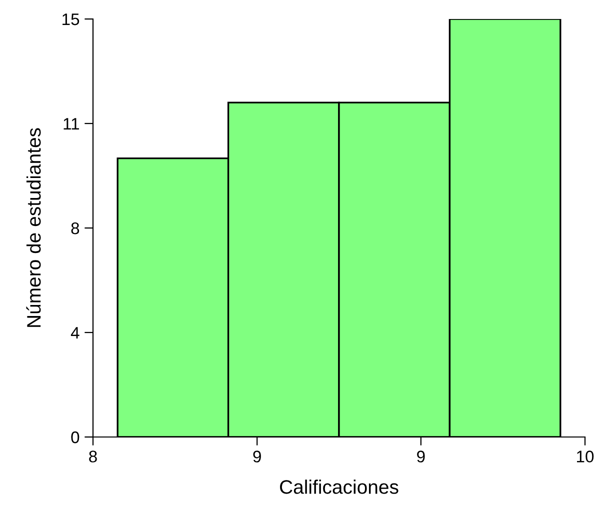 This screenshot has height=513, width=595. Describe the element at coordinates (33, 227) in the screenshot. I see `y-axis-title: Número de estudiantes` at that location.